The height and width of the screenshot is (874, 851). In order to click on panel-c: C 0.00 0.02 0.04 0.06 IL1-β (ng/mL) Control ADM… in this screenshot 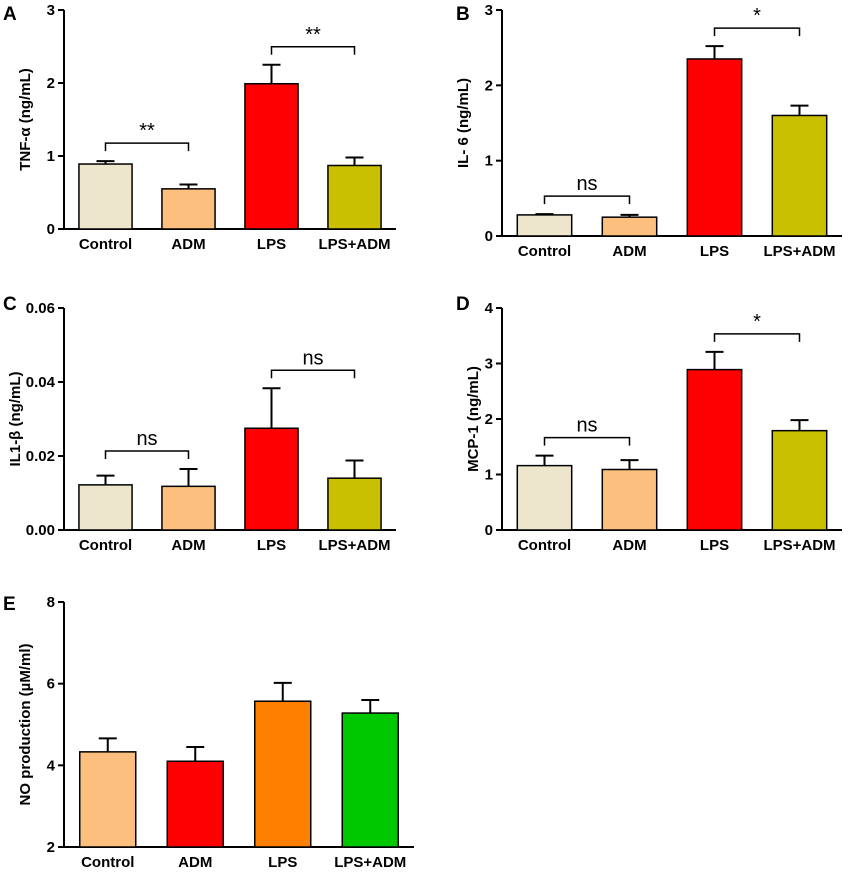, I will do `click(199, 424)`.